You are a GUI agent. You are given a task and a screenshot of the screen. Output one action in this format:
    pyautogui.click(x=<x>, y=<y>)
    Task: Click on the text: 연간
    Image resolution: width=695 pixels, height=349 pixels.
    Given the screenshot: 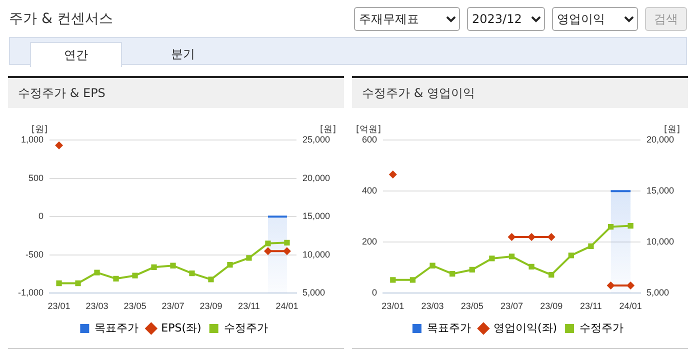 What is the action you would take?
    pyautogui.click(x=76, y=54)
    